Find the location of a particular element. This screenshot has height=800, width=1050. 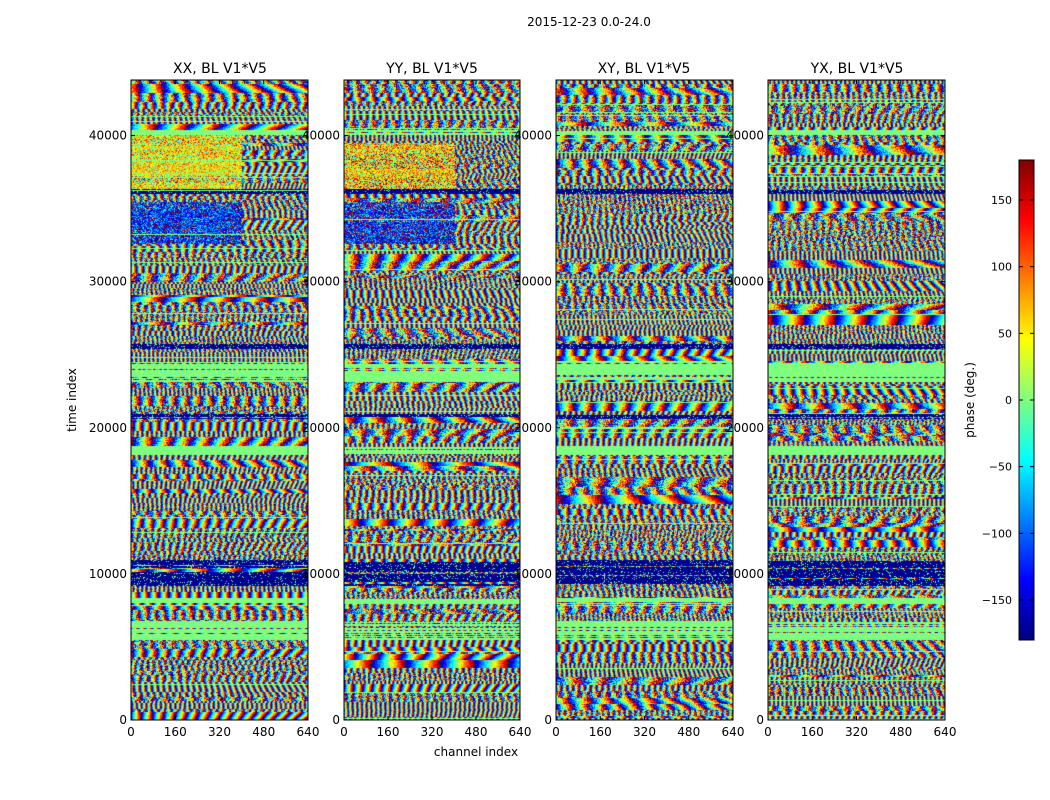

colorbar-ticks: 150 100 50 0 −50 −100 −150 is located at coordinates (1008, 400).